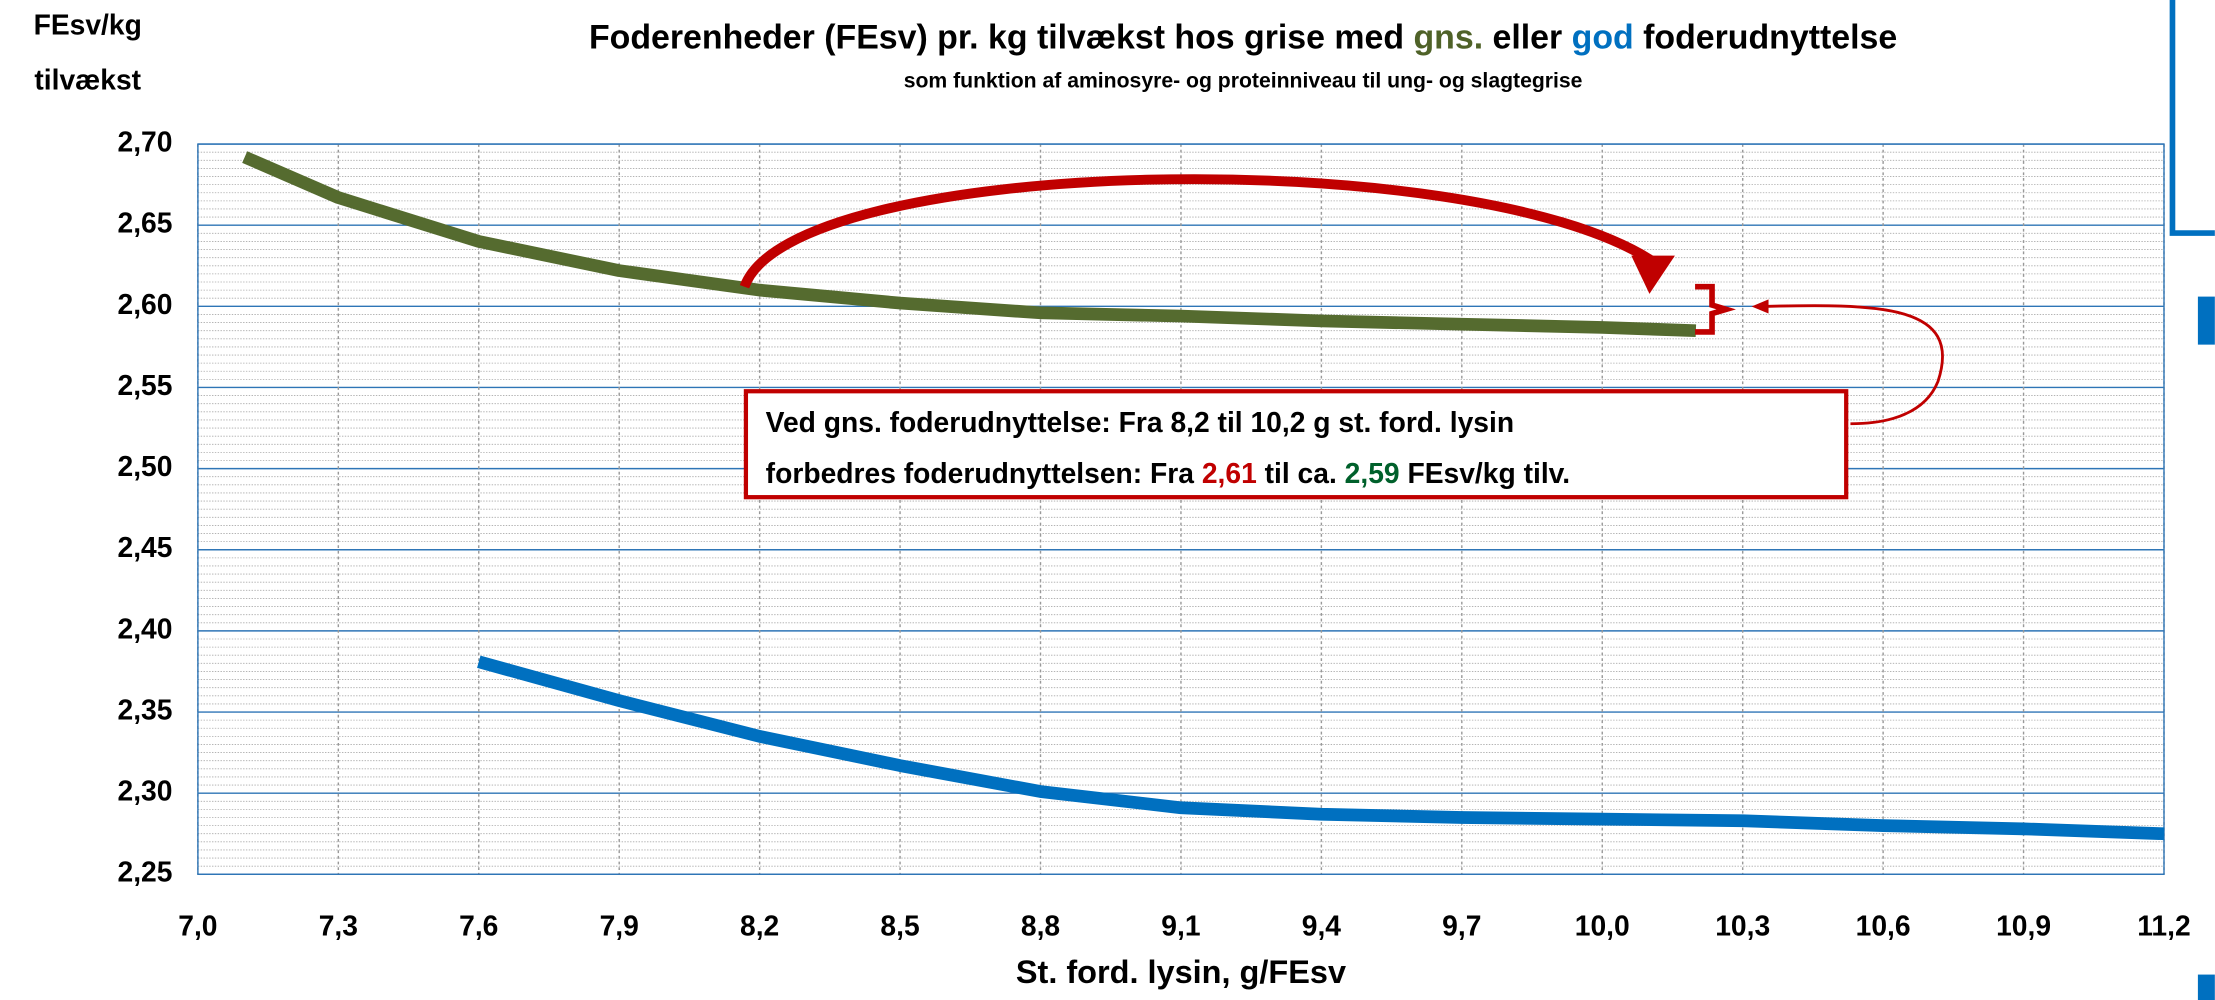 The height and width of the screenshot is (1000, 2215). What do you see at coordinates (145, 223) in the screenshot?
I see `y-tick-label: 2,65` at bounding box center [145, 223].